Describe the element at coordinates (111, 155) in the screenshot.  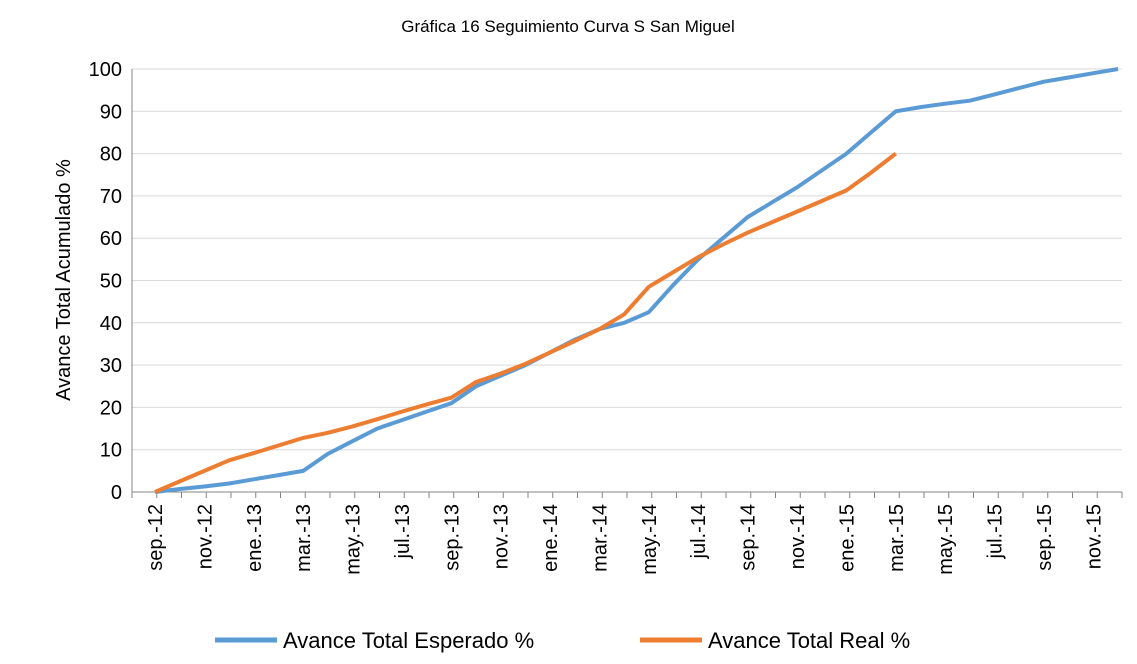
I see `y-tick-label: 80` at that location.